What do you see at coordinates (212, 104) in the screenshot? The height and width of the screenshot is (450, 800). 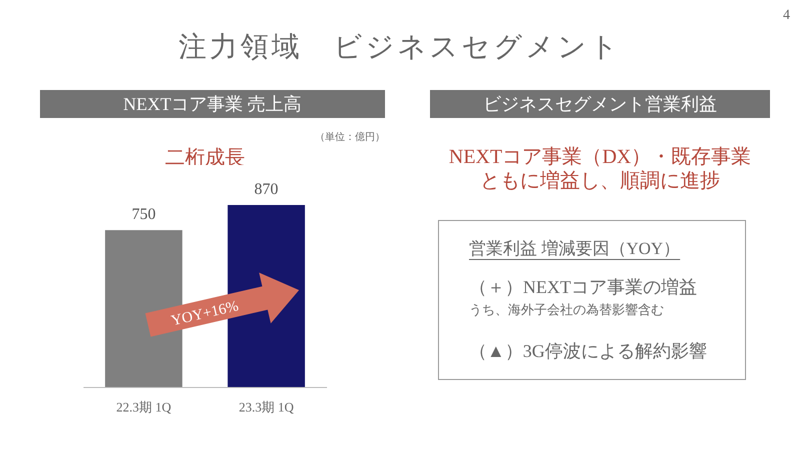 I see `chart-title: NEXTコア事業 売上高` at bounding box center [212, 104].